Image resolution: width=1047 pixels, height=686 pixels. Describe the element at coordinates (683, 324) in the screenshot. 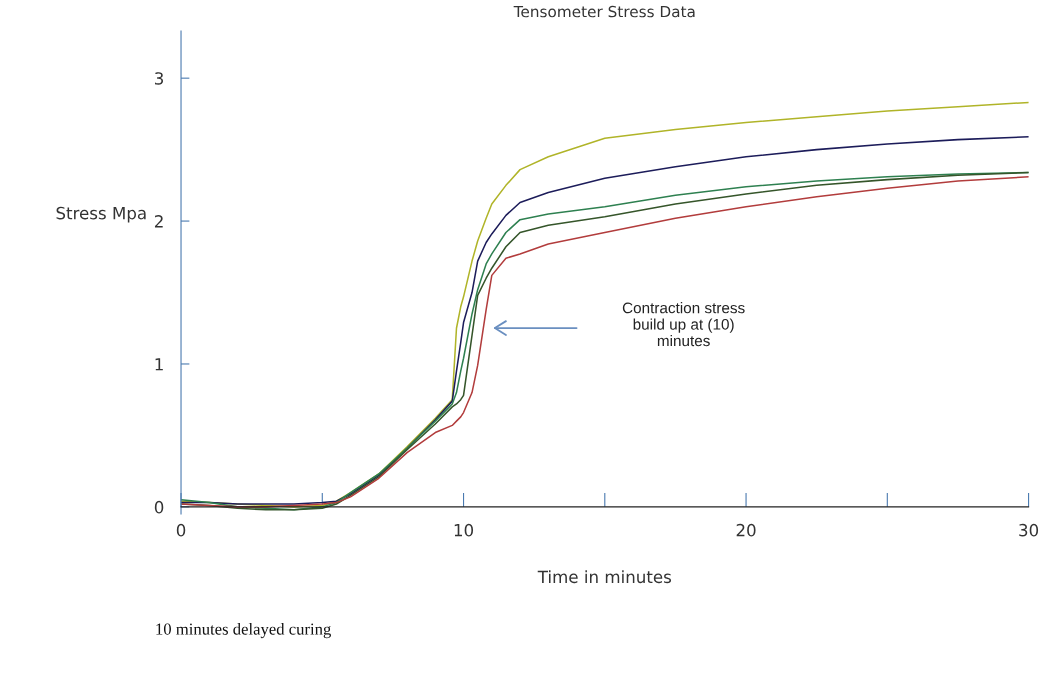

I see `annotation: Contraction stress build up at (10) minutes` at that location.